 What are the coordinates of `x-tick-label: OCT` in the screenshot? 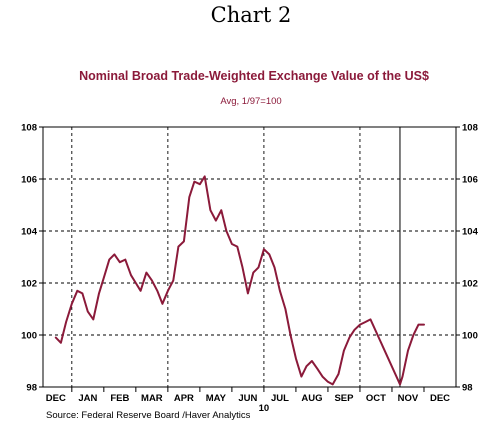 It's located at (376, 398).